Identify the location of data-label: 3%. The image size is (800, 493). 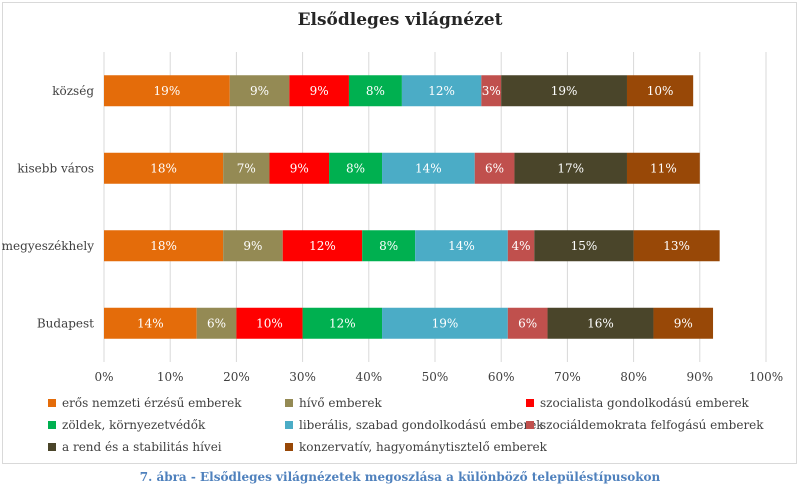
(491, 91).